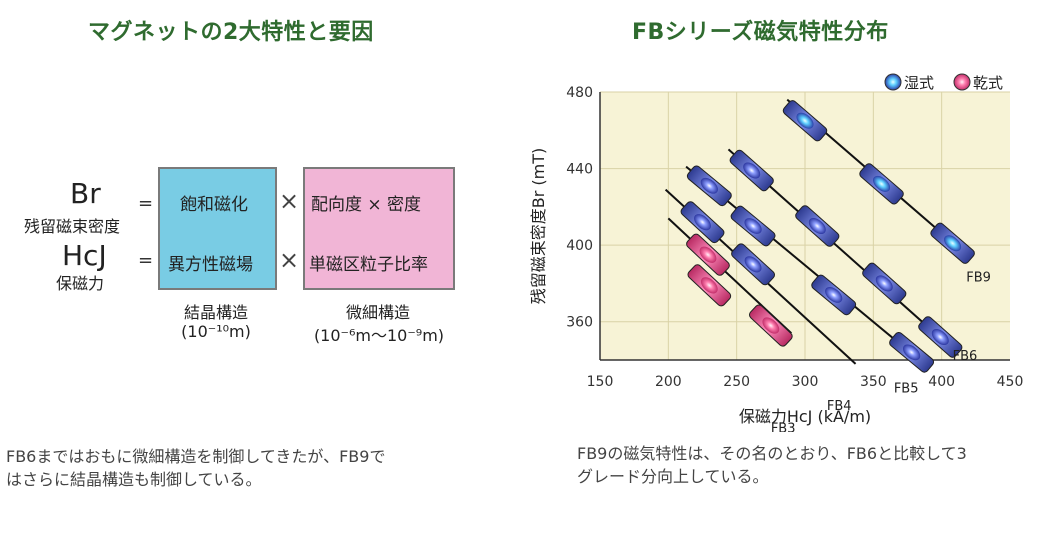 The height and width of the screenshot is (533, 1056). What do you see at coordinates (85, 193) in the screenshot?
I see `br-symbol: Br` at bounding box center [85, 193].